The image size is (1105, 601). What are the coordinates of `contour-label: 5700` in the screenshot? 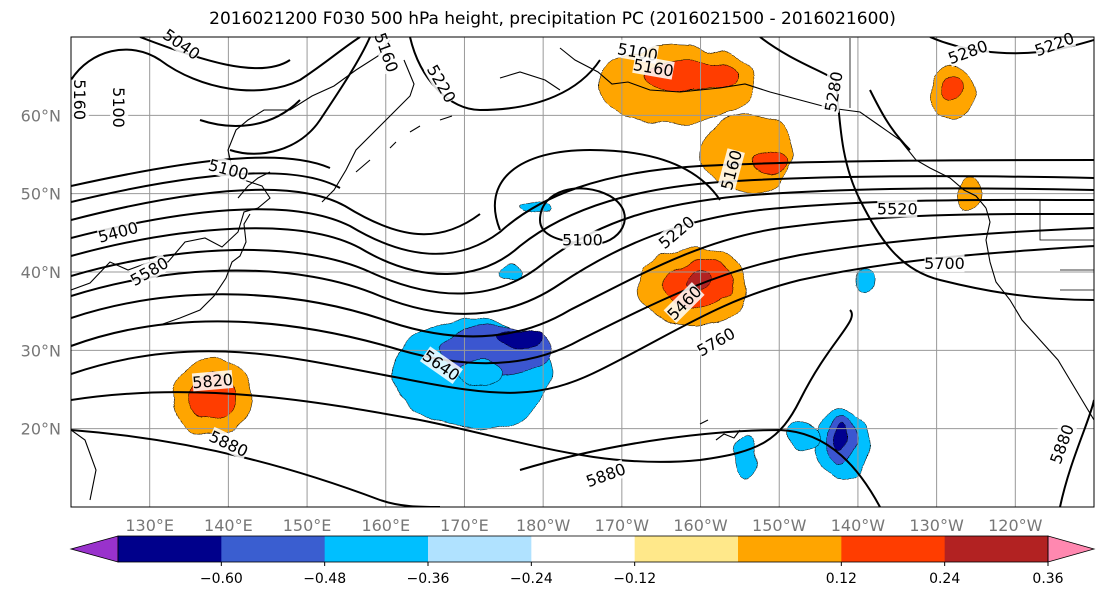 It's located at (944, 263).